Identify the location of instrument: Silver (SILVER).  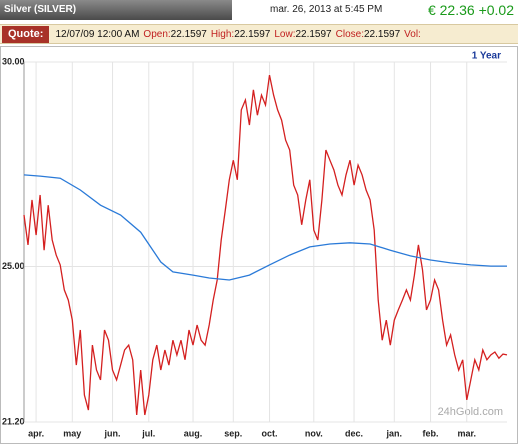
(116, 10).